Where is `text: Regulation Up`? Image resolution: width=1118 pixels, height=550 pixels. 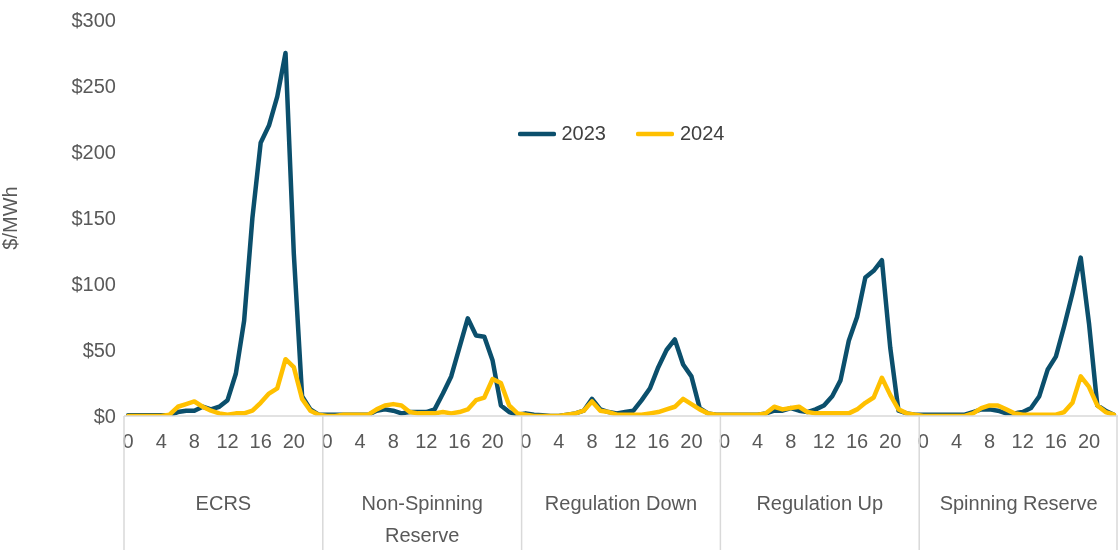
text: Regulation Up is located at coordinates (820, 503).